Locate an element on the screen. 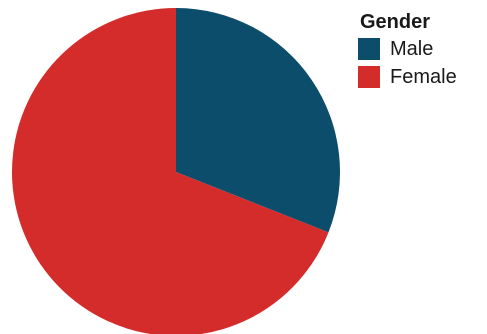 The width and height of the screenshot is (487, 334). legend-label-female: Female is located at coordinates (423, 76).